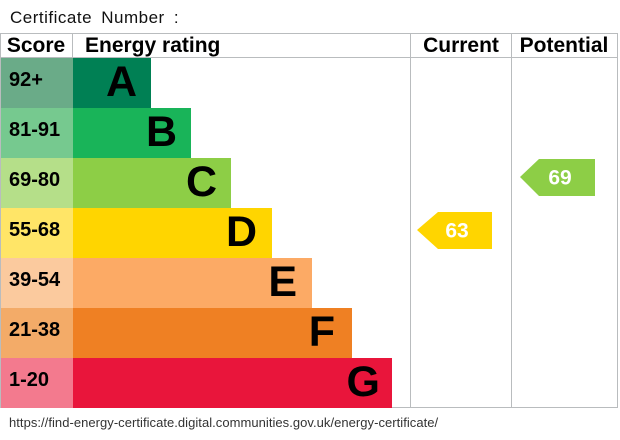 The height and width of the screenshot is (440, 620). What do you see at coordinates (559, 178) in the screenshot?
I see `svg-text: 69` at bounding box center [559, 178].